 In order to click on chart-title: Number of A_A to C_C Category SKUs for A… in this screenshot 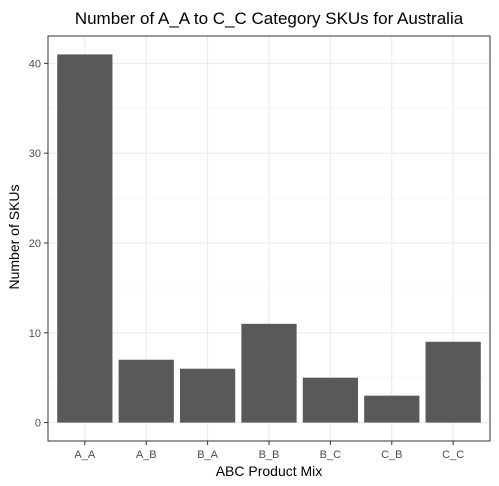, I will do `click(269, 18)`.